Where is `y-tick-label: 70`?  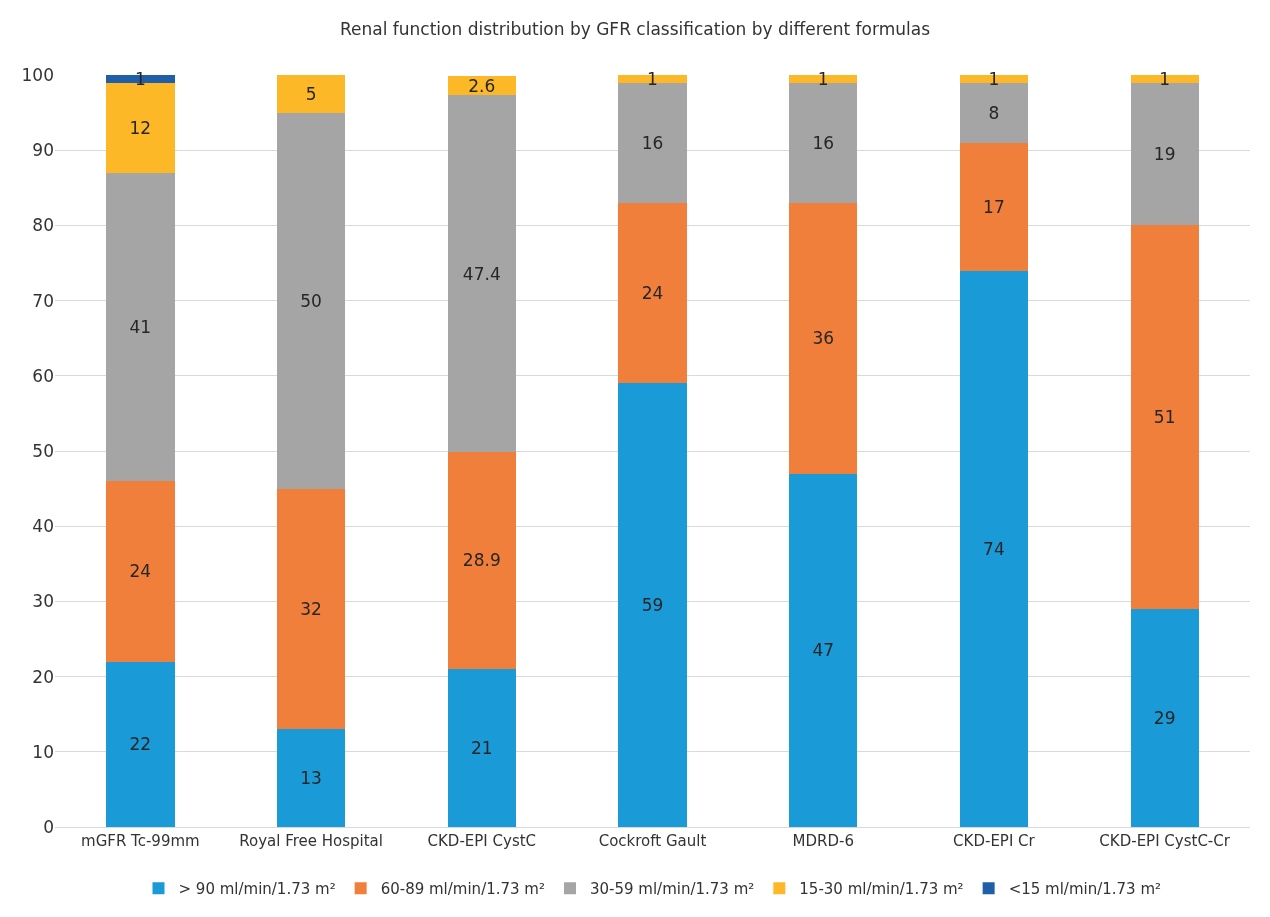
y-tick-label: 70 is located at coordinates (43, 300).